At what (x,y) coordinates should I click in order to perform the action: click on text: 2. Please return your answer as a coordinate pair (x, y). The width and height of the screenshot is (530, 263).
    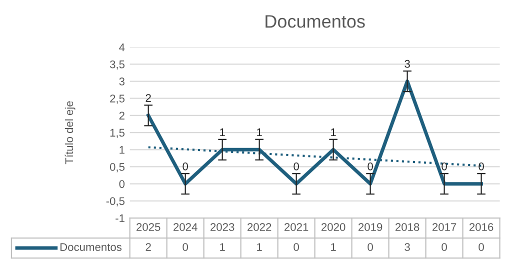
    Looking at the image, I should click on (148, 98).